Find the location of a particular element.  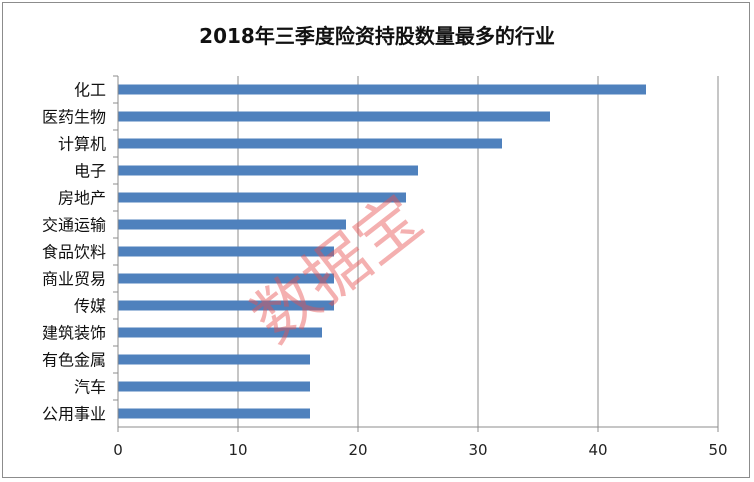

category-label: 传媒 is located at coordinates (90, 306).